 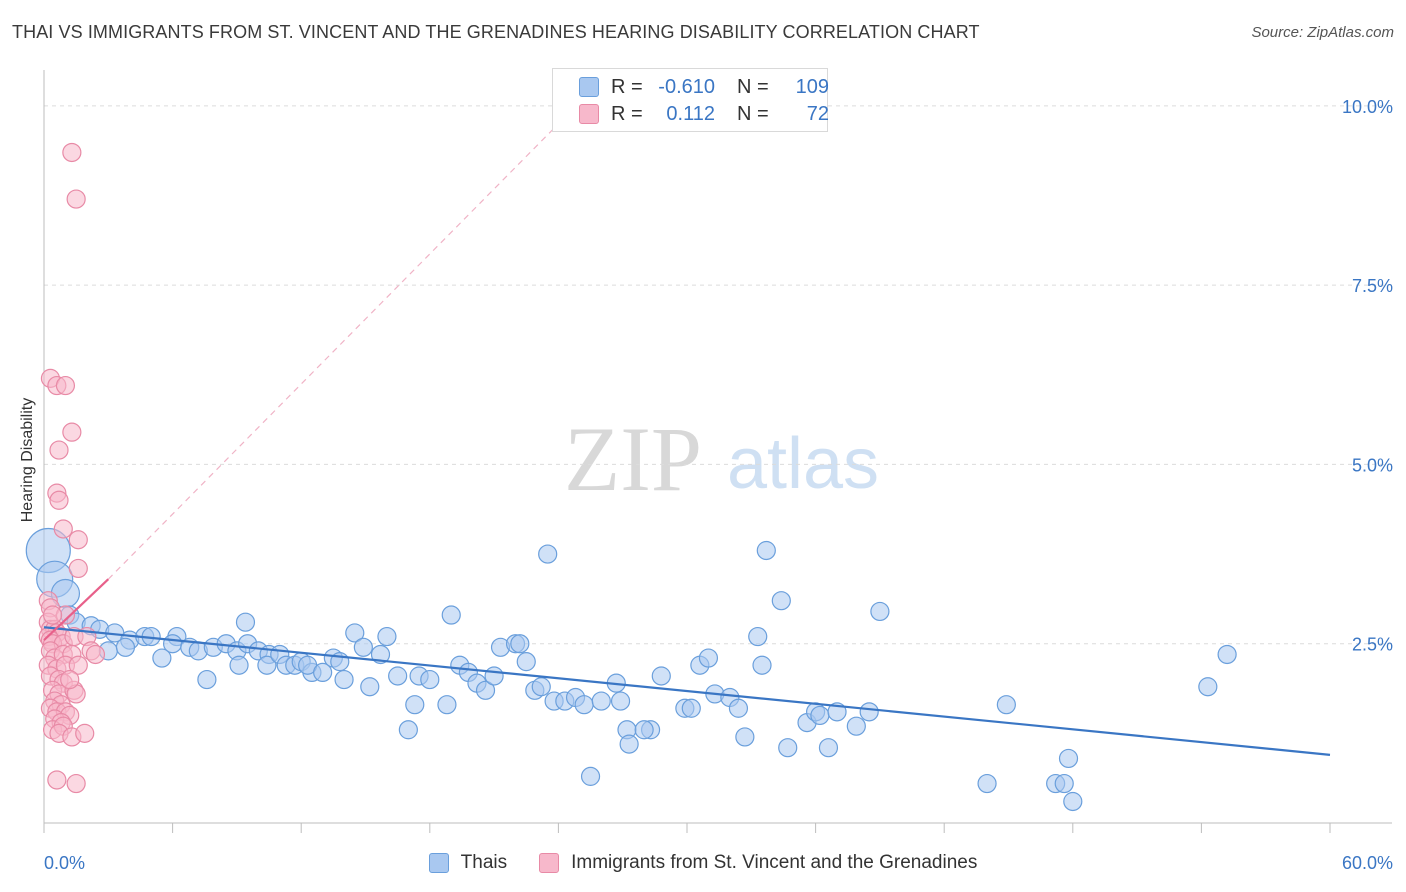 What do you see at coordinates (1372, 465) in the screenshot?
I see `y-tick-label: 5.0%` at bounding box center [1372, 465].